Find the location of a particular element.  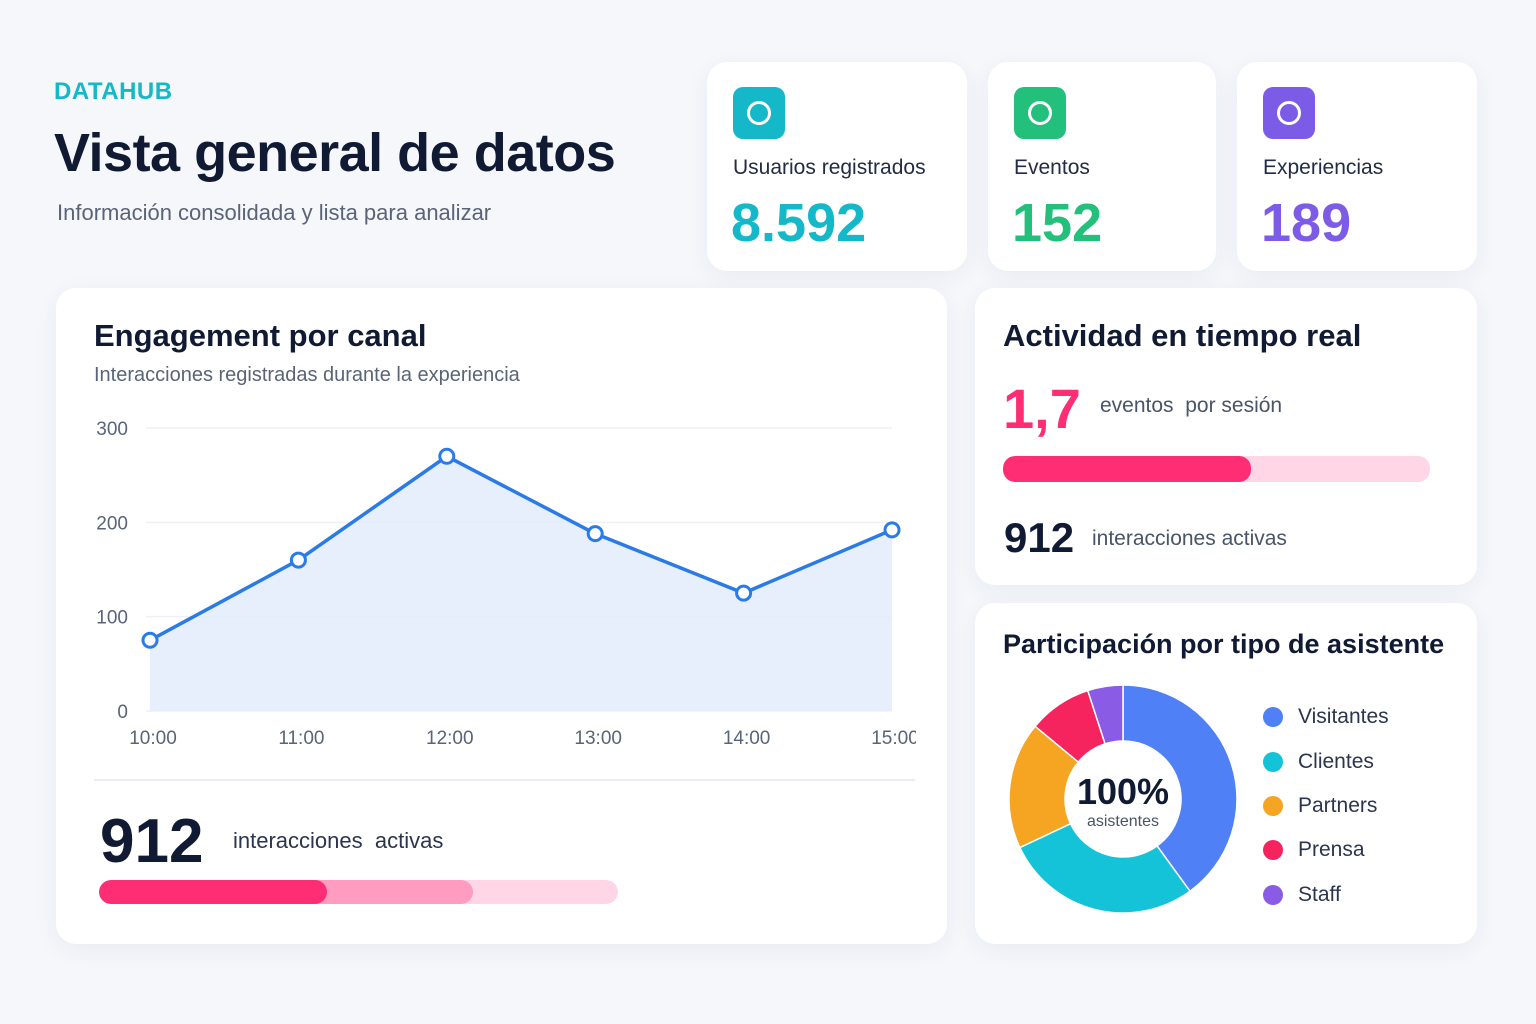

realtime-metric-label: eventos por sesión is located at coordinates (1191, 405).